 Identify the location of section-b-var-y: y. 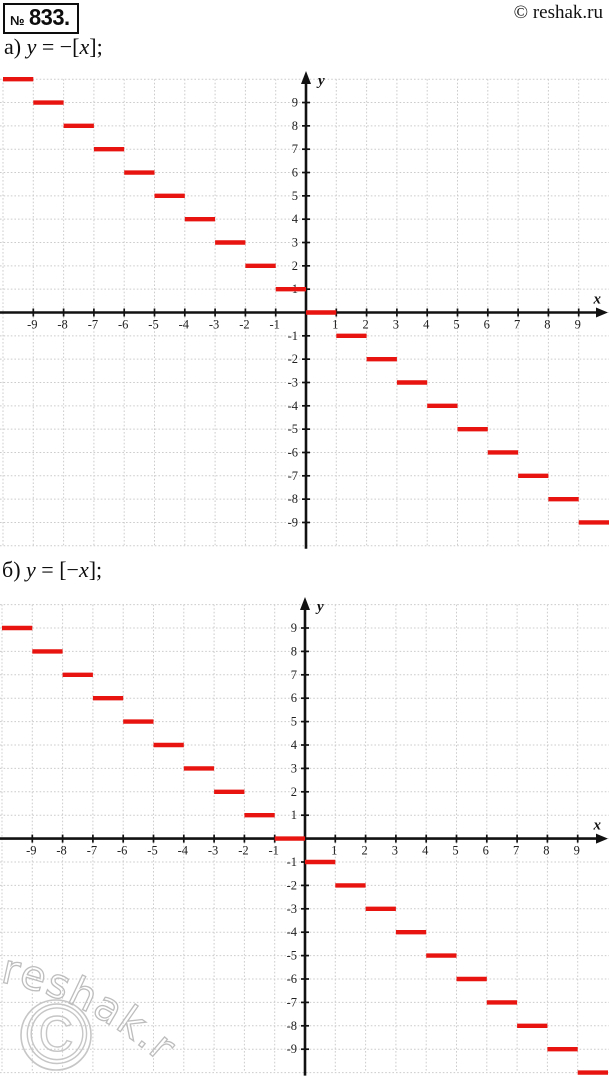
(31, 569).